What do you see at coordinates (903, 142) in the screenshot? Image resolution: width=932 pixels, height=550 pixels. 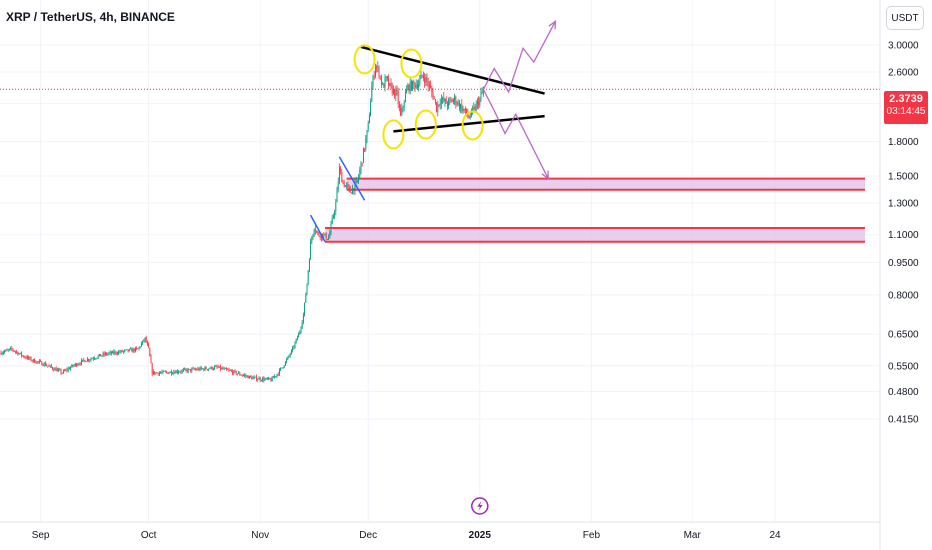 I see `price-tick-label: 1.8000` at bounding box center [903, 142].